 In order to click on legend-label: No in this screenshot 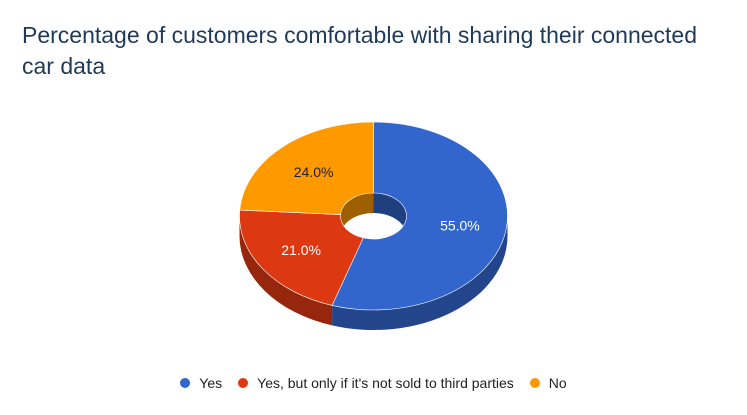, I will do `click(557, 383)`.